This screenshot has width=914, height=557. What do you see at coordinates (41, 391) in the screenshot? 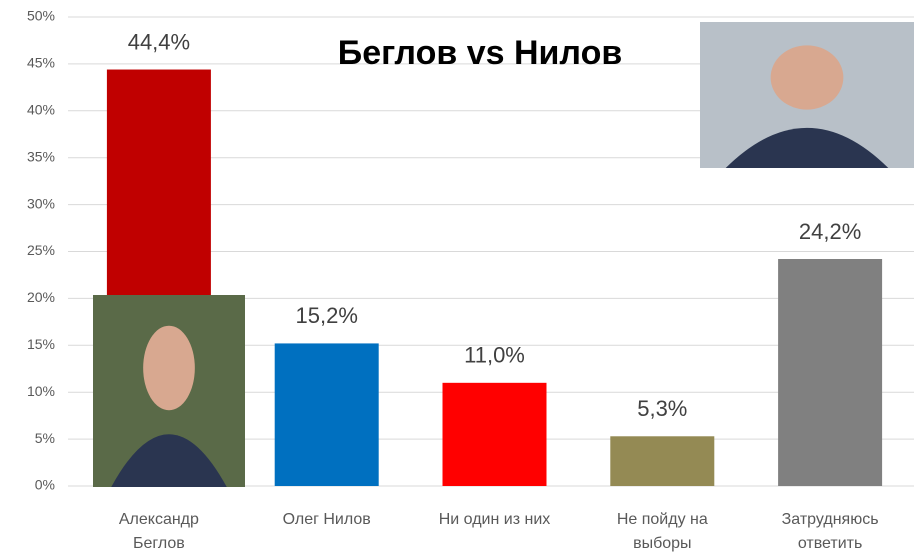
I see `y-tick-label: 10%` at bounding box center [41, 391].